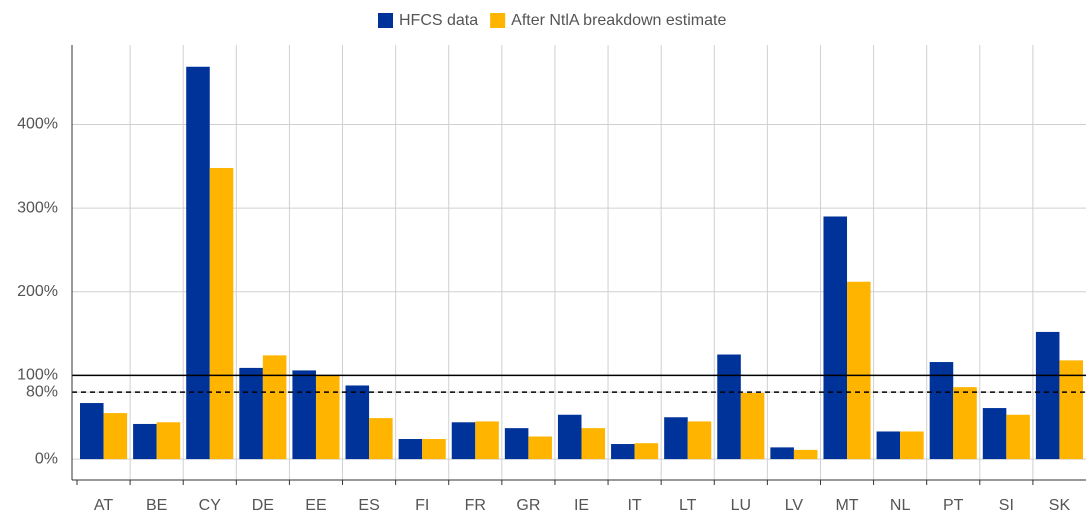  I want to click on x-tick-label: CY, so click(210, 505).